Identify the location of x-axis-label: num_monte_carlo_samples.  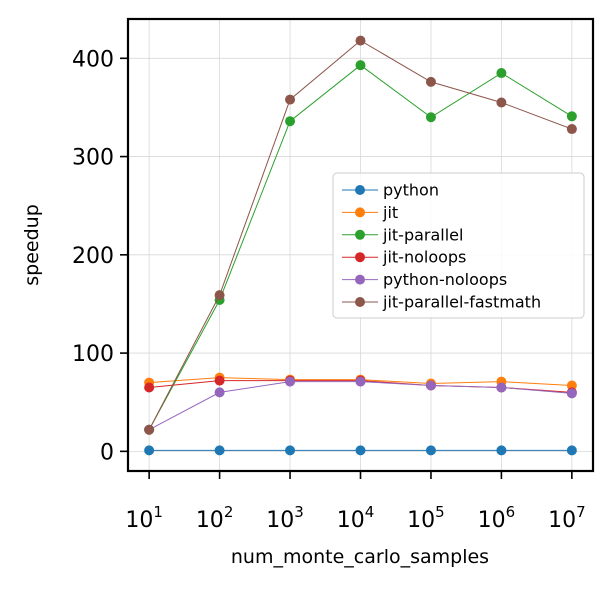
(360, 557).